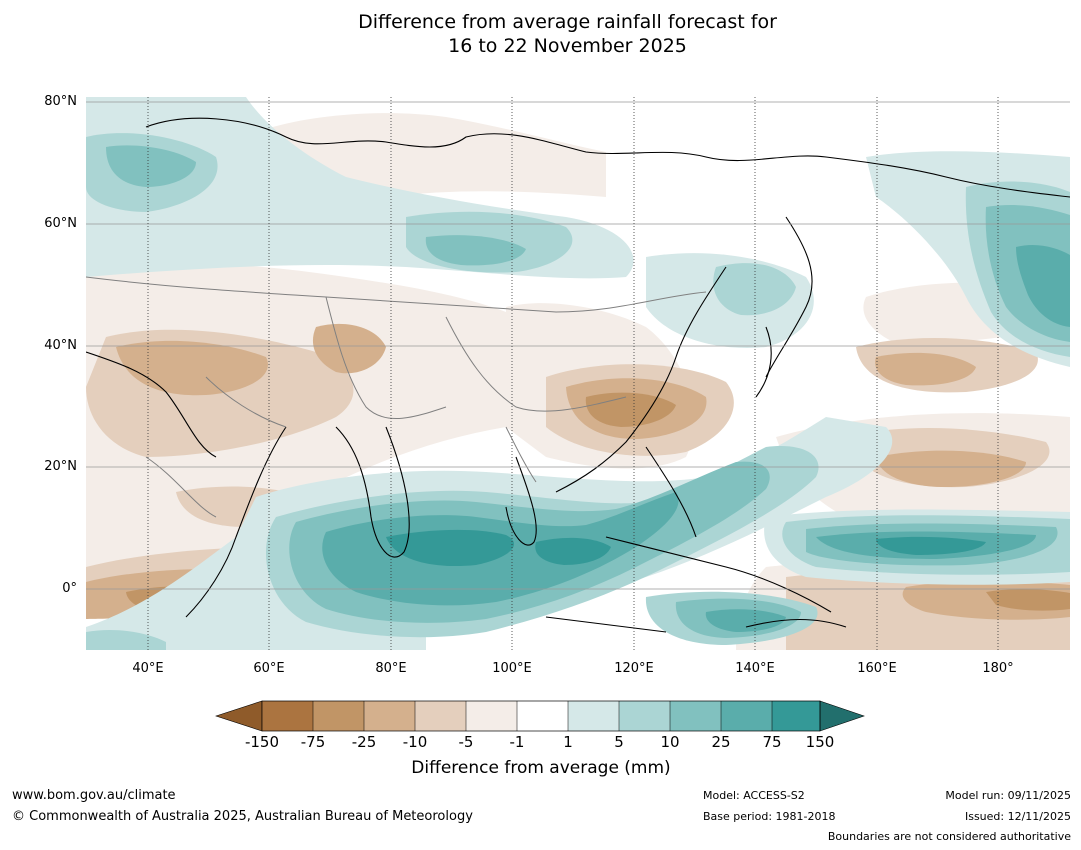 The width and height of the screenshot is (1081, 850). I want to click on base-period: Base period: 1981-2018, so click(769, 816).